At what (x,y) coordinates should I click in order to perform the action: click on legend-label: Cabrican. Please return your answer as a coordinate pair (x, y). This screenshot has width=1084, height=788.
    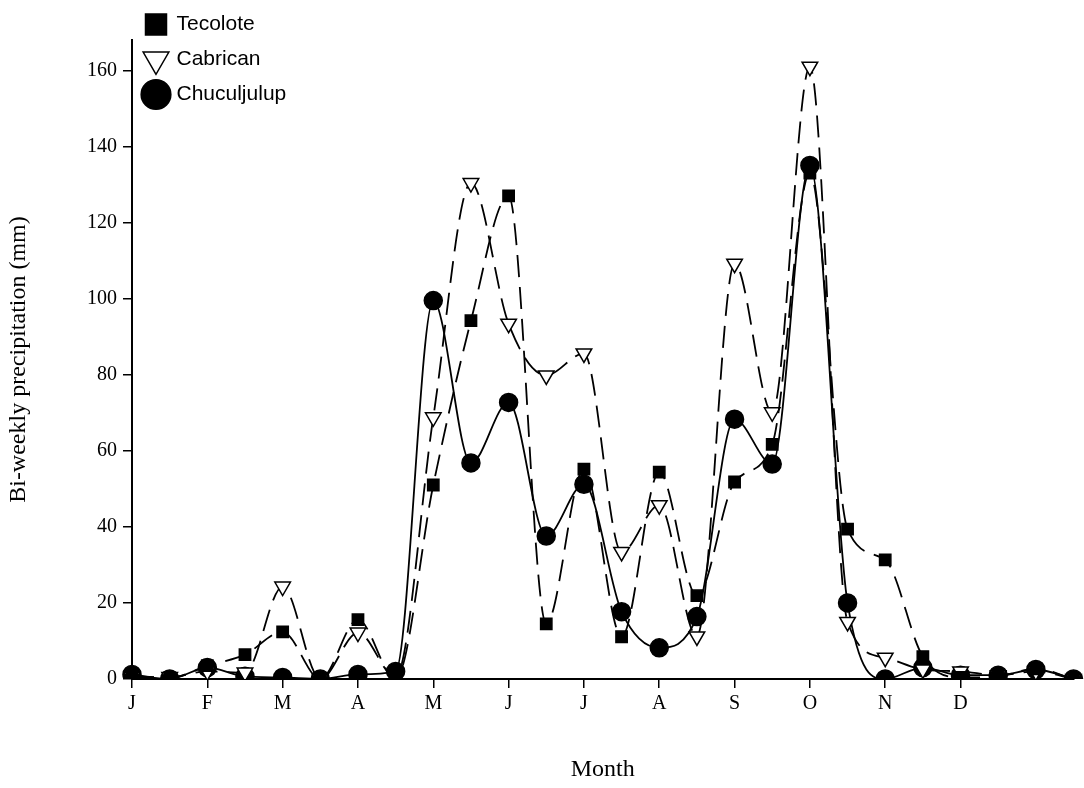
    Looking at the image, I should click on (218, 58).